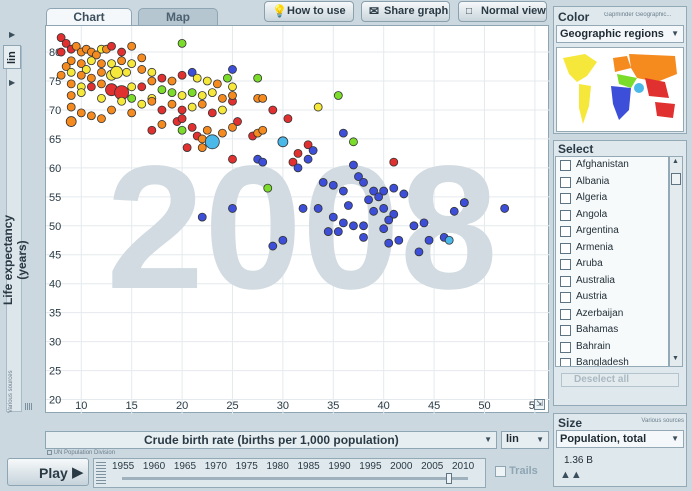  What do you see at coordinates (676, 261) in the screenshot?
I see `country-list-scrollbar: ▲ ▼` at bounding box center [676, 261].